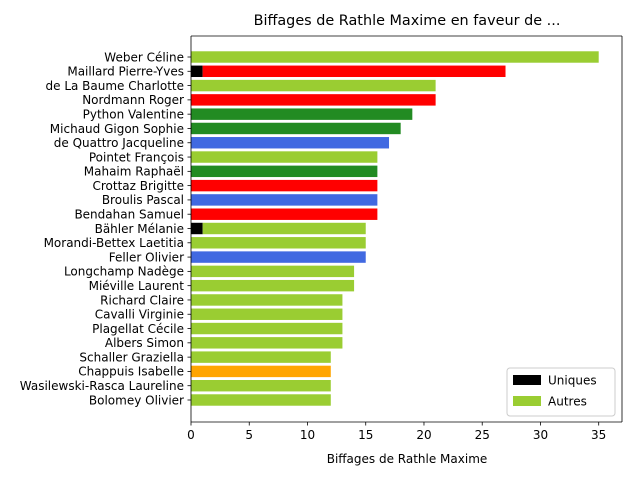 The image size is (640, 480). Describe the element at coordinates (136, 400) in the screenshot. I see `y-tick-label: Bolomey Olivier` at that location.